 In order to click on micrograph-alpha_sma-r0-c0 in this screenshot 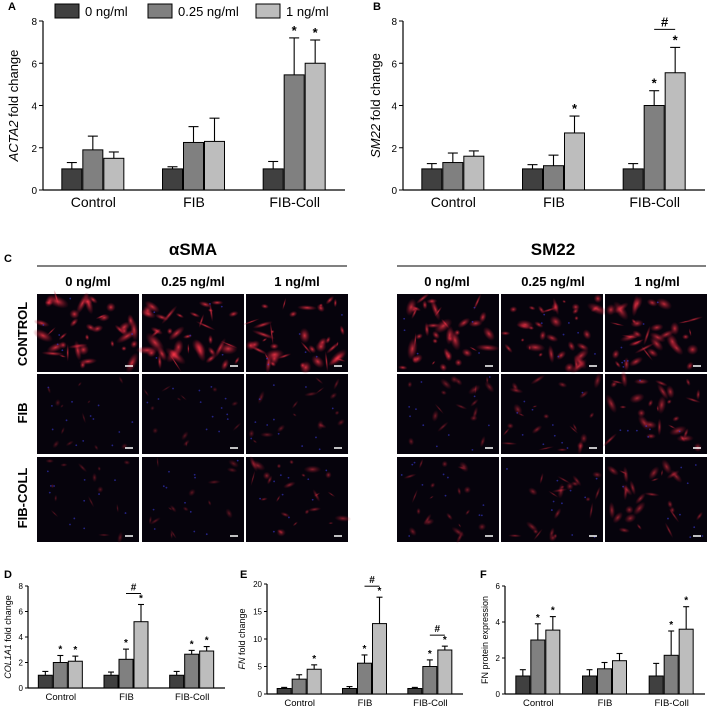, I will do `click(85, 331)`.